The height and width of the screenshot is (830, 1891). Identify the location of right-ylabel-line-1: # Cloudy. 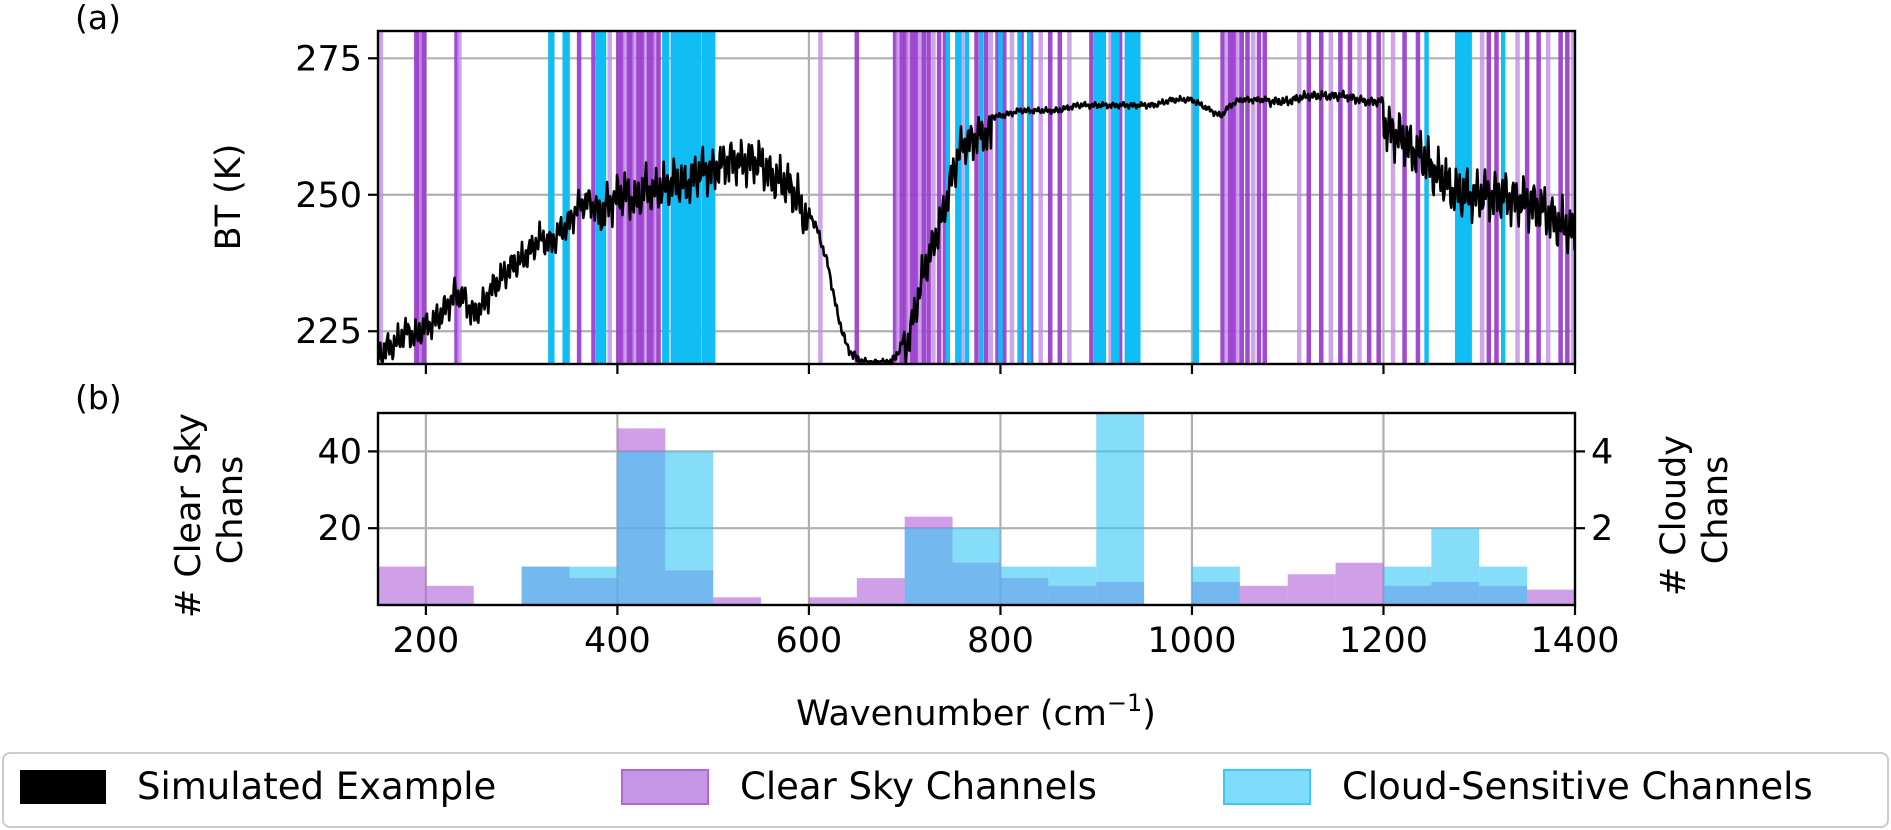
(1674, 515).